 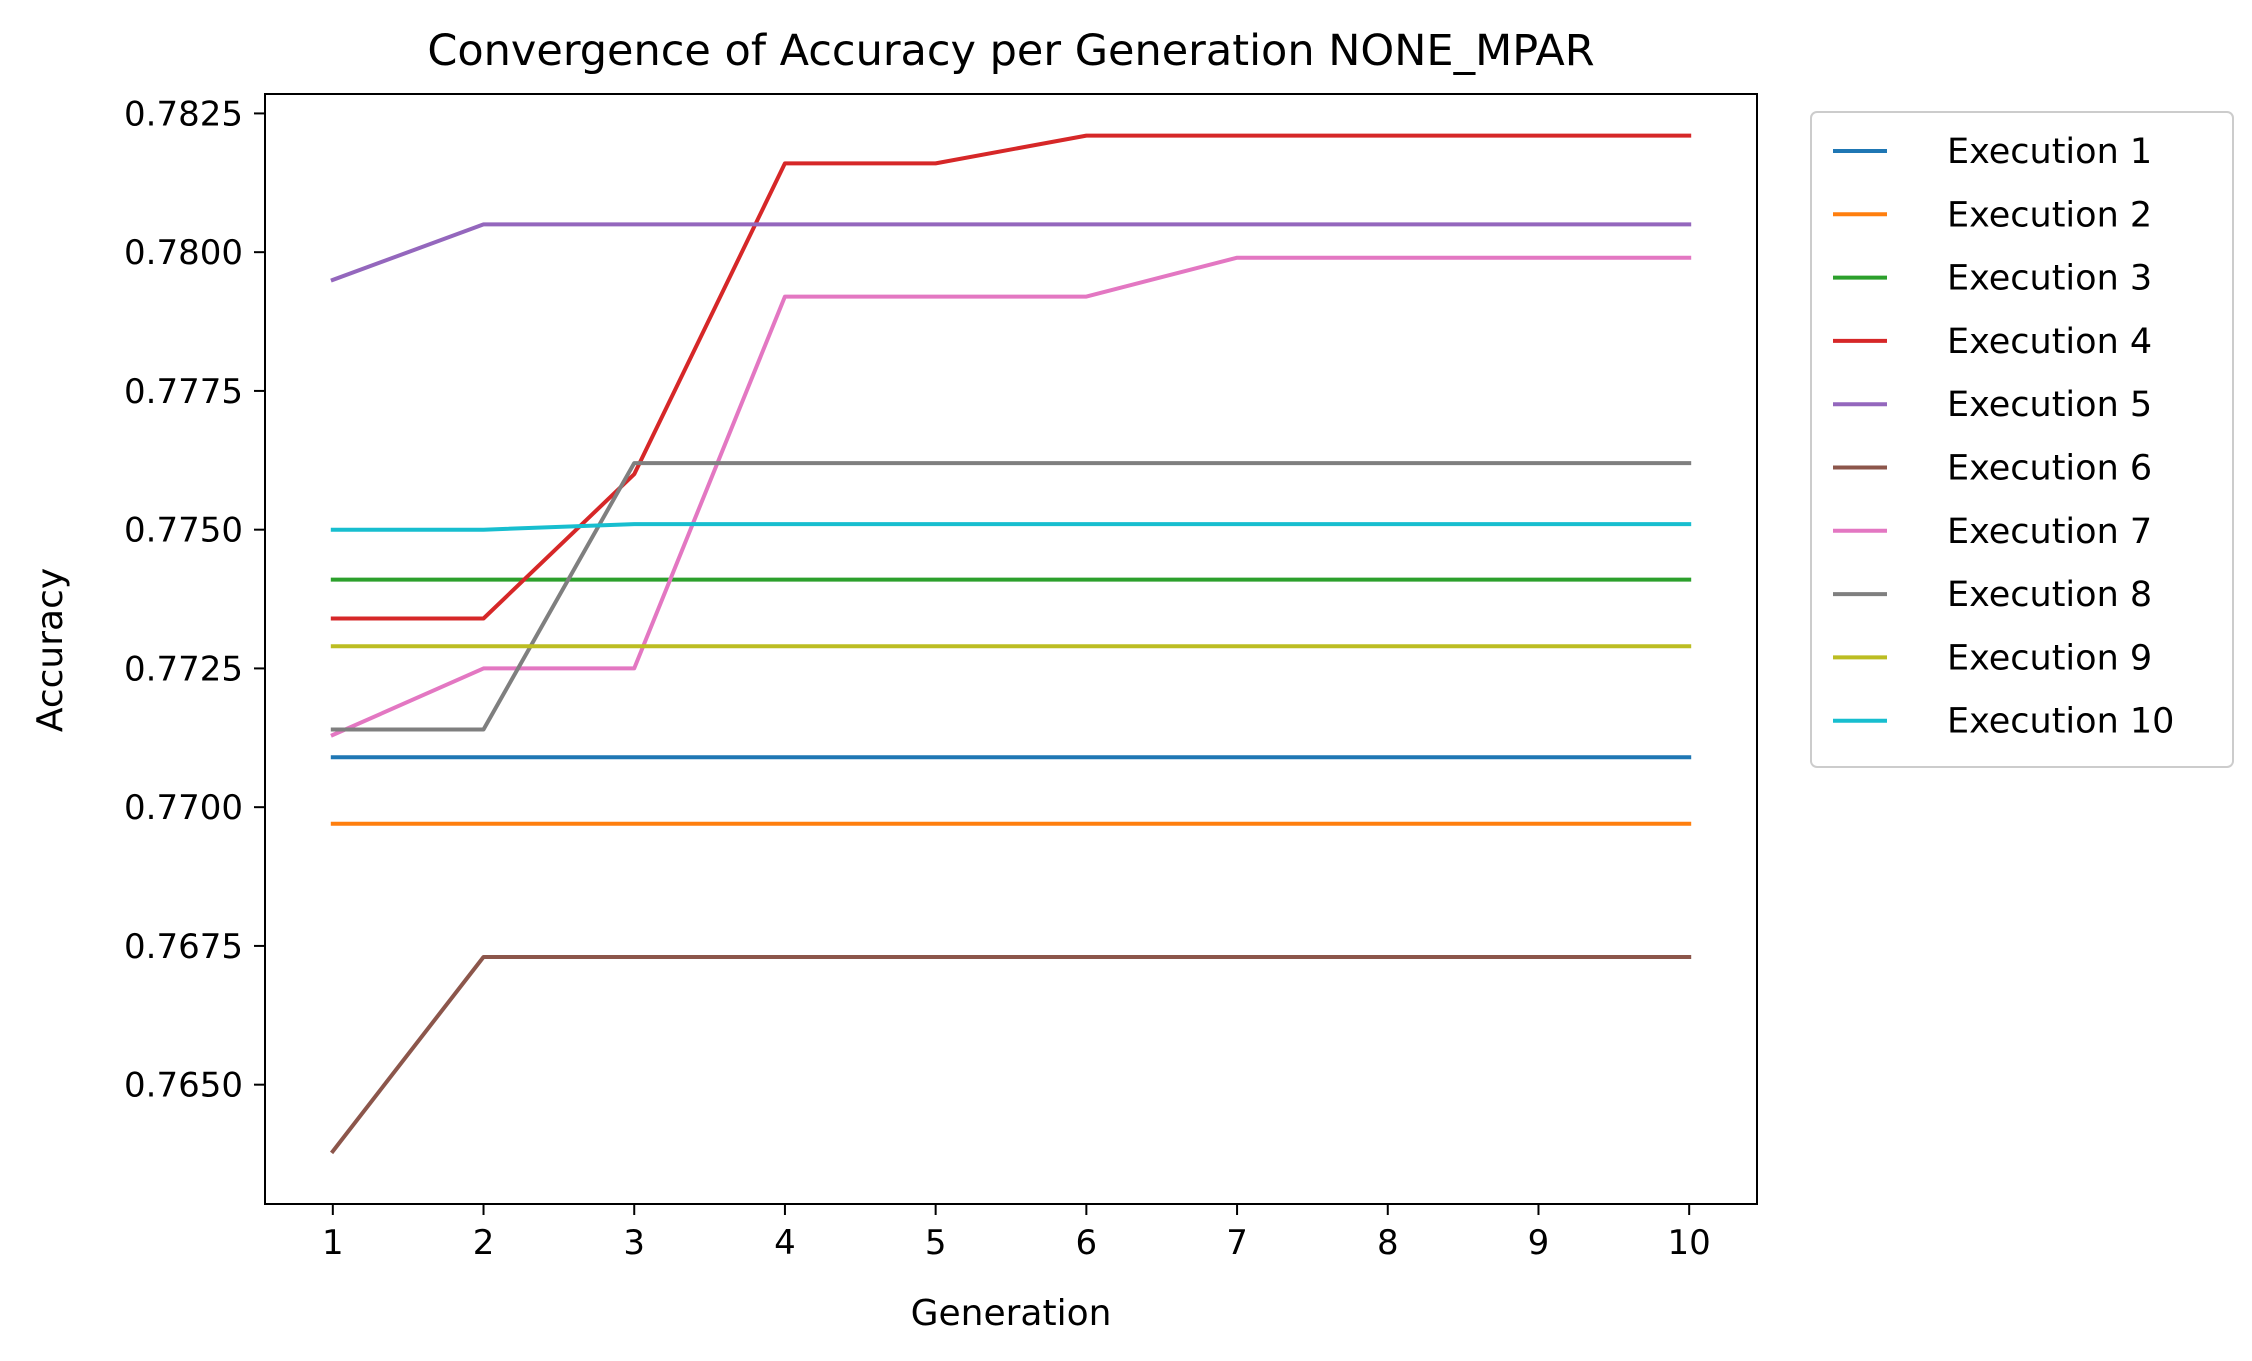 What do you see at coordinates (1016, 1233) in the screenshot?
I see `x-axis: 1 2 3 4 5 6 7 8 9 10` at bounding box center [1016, 1233].